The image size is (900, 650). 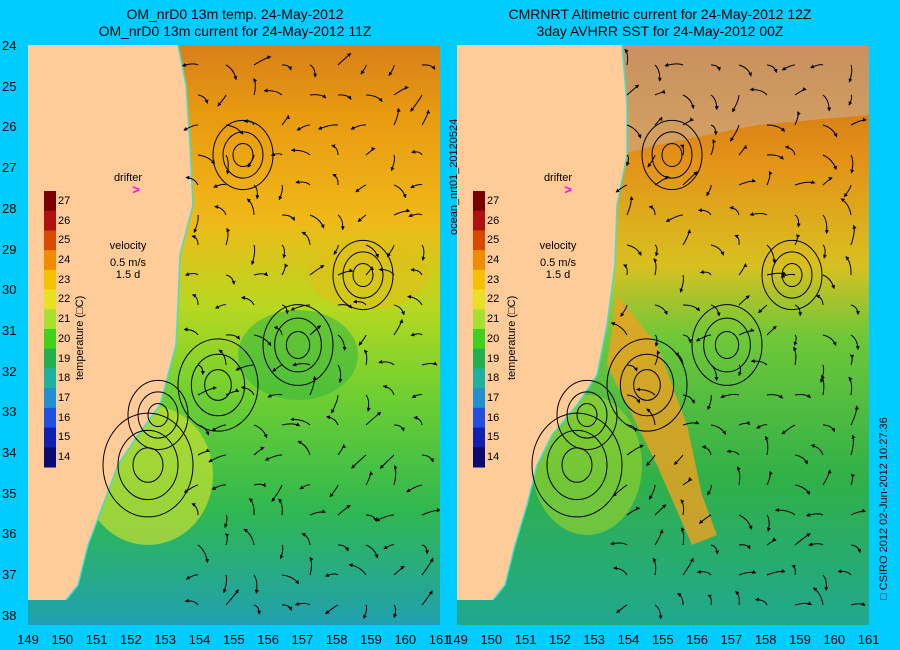 What do you see at coordinates (129, 323) in the screenshot?
I see `coastline` at bounding box center [129, 323].